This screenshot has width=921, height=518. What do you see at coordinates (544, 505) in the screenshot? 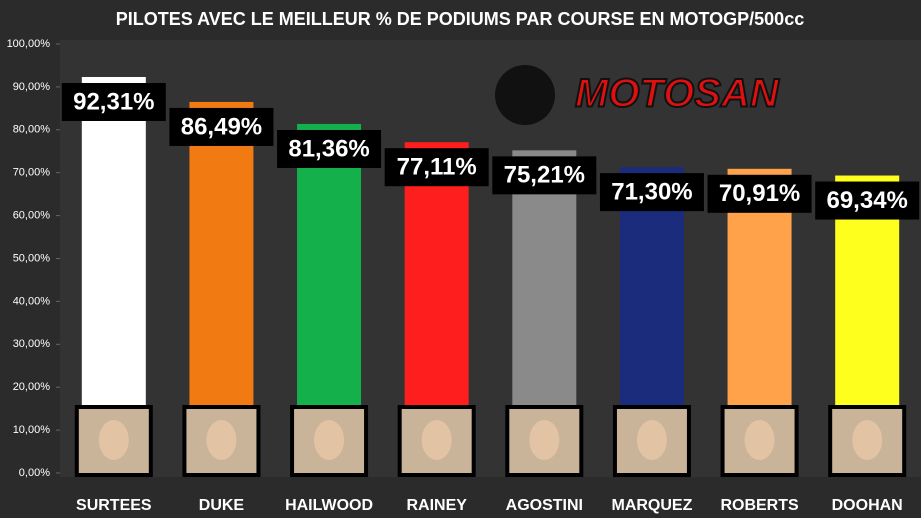
I see `x-tick-label: AGOSTINI` at bounding box center [544, 505].